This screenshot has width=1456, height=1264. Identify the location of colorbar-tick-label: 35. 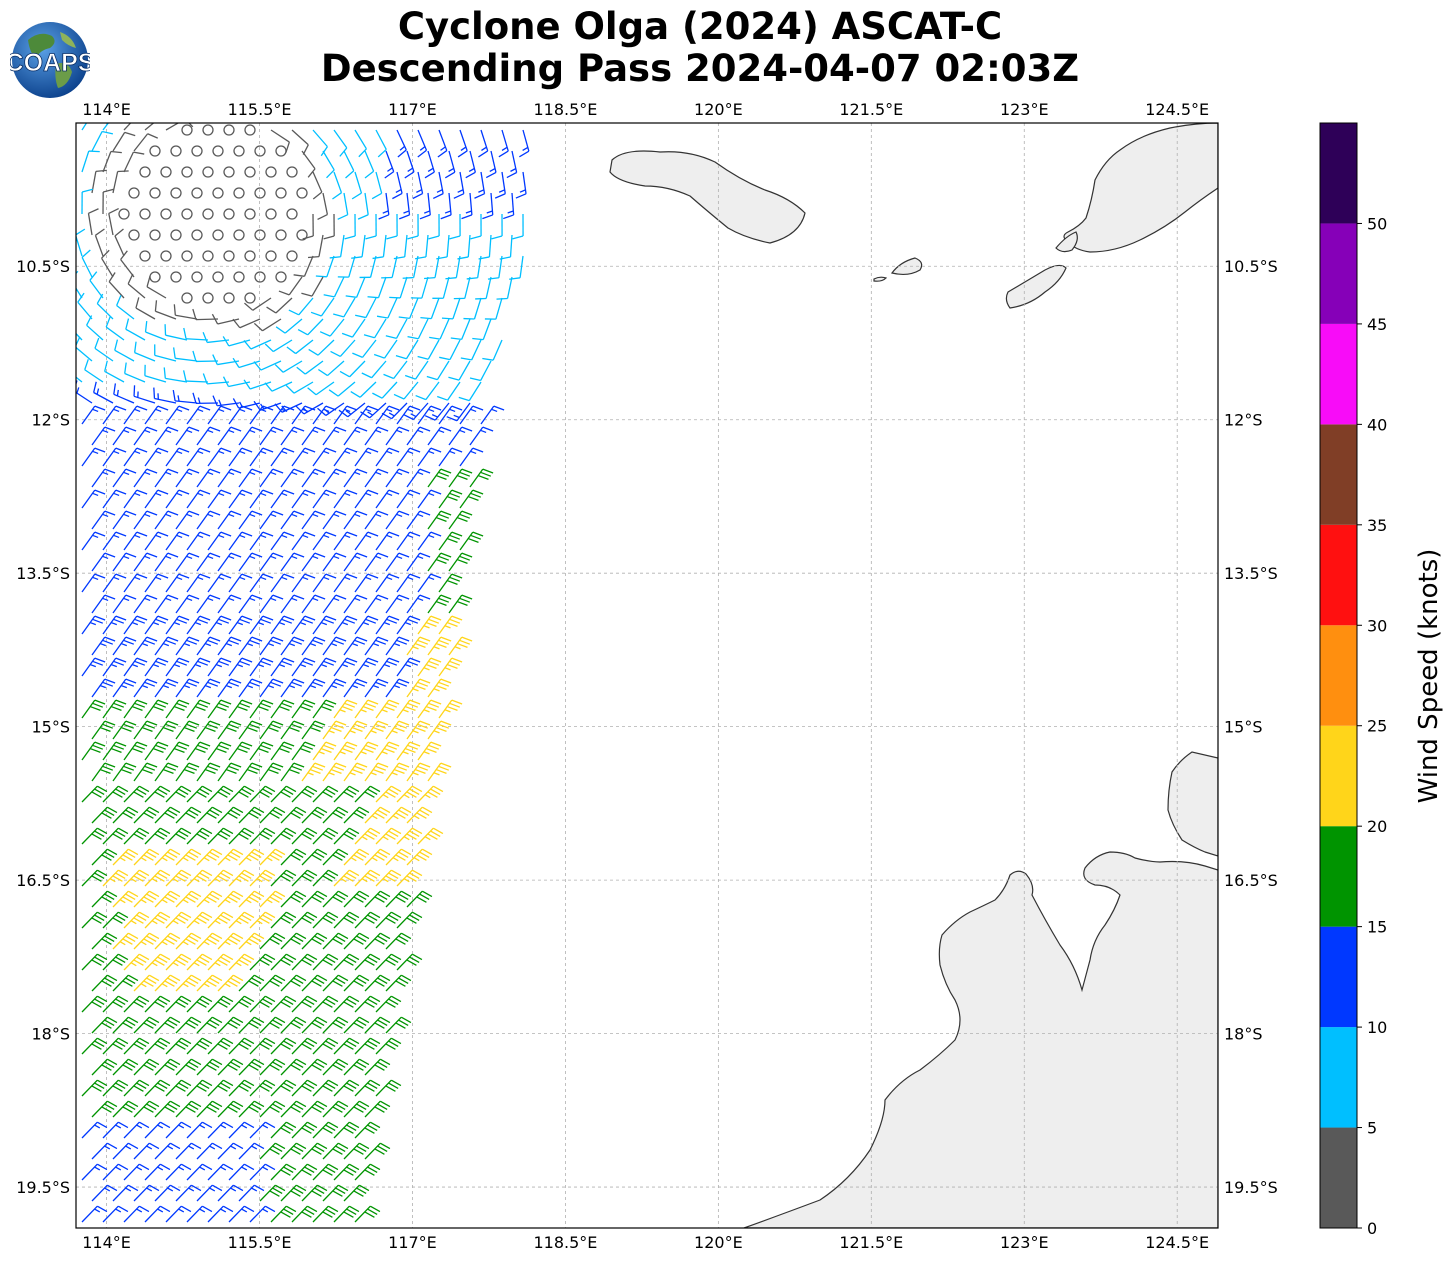
(1377, 525).